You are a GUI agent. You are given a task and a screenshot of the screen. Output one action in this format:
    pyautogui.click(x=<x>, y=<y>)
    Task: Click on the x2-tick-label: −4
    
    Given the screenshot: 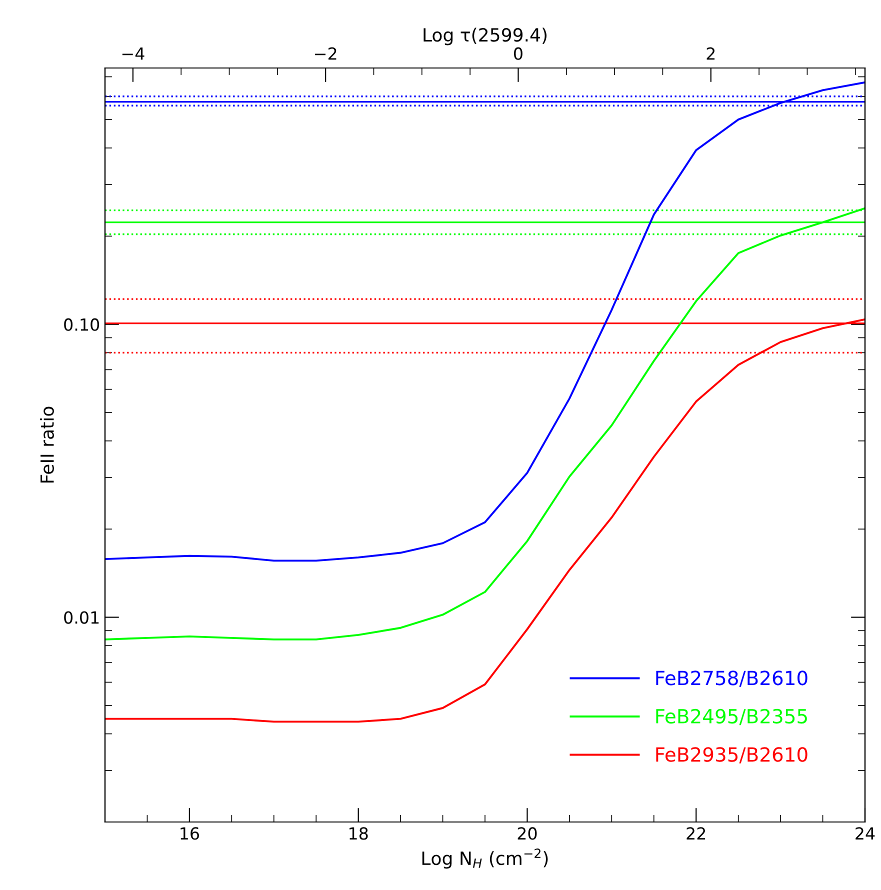 What is the action you would take?
    pyautogui.click(x=133, y=54)
    